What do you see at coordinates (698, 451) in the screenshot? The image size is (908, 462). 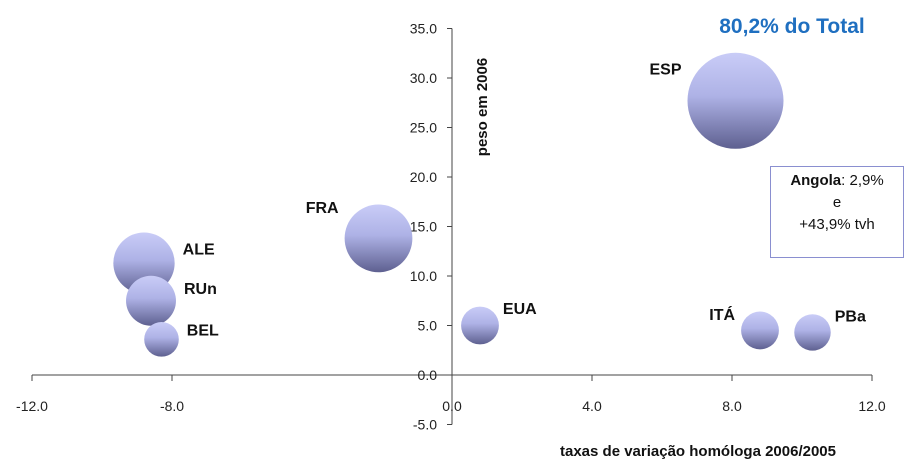 I see `x-axis-label: taxas de variação homóloga 2006/2005` at bounding box center [698, 451].